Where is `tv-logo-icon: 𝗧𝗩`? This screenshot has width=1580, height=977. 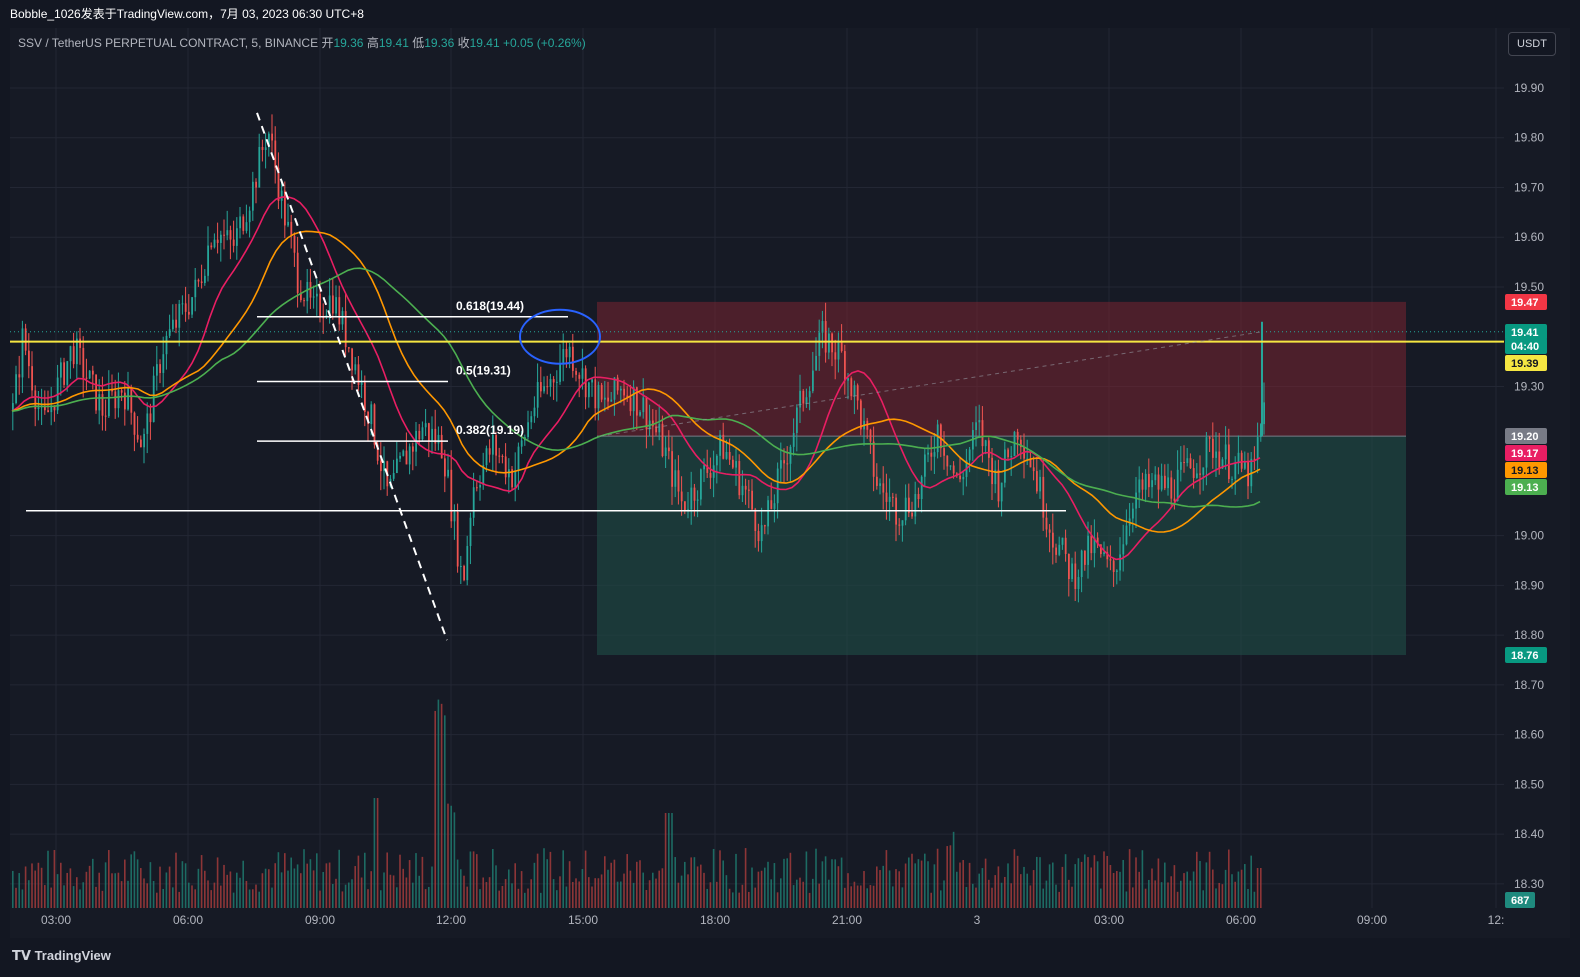 tv-logo-icon: 𝗧𝗩 is located at coordinates (21, 955).